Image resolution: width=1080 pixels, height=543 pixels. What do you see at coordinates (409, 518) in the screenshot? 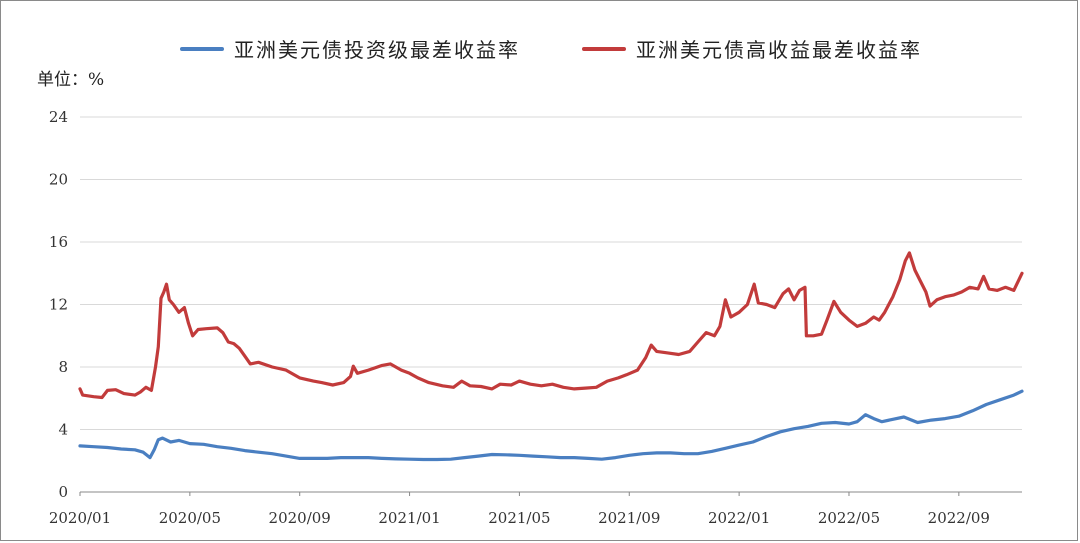
I see `x-tick-label: 2021/01` at bounding box center [409, 518].